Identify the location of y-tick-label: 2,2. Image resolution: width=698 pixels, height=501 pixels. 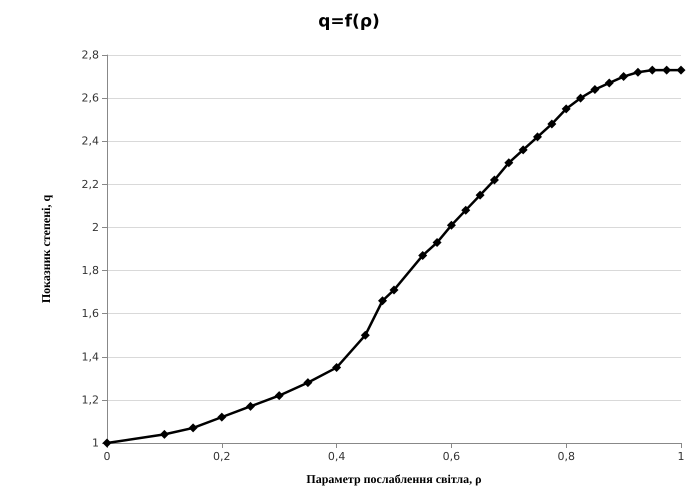
(90, 184).